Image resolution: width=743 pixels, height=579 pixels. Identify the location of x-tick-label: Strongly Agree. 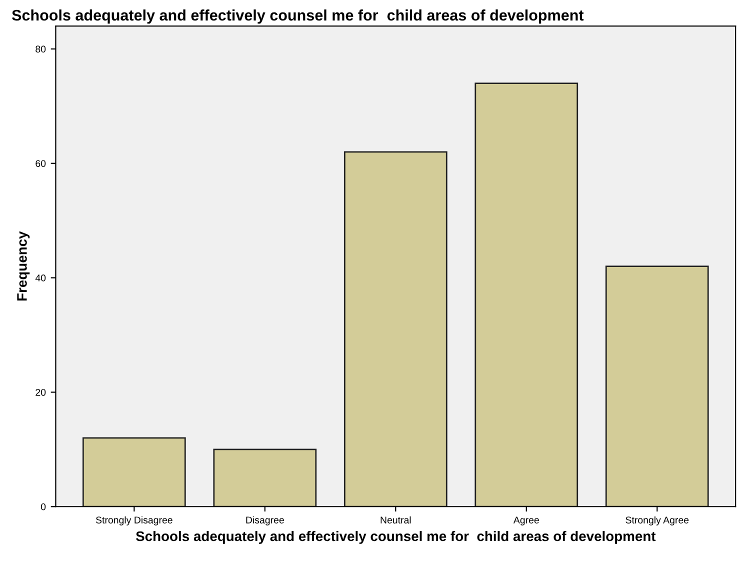
(657, 521).